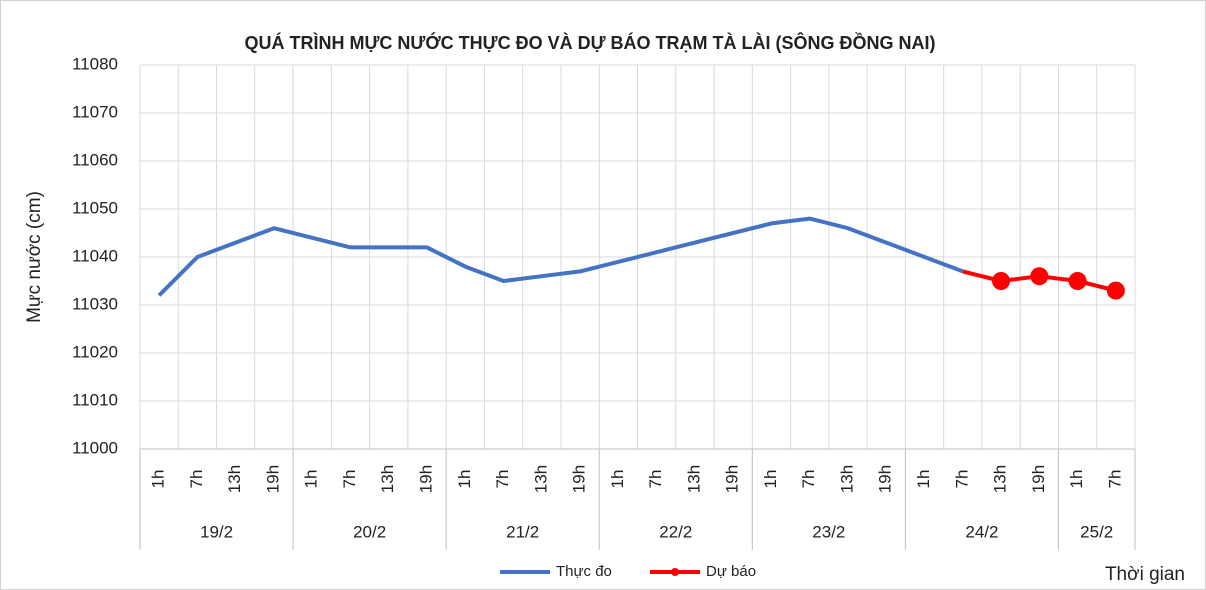 The width and height of the screenshot is (1206, 590). I want to click on y-tick-label: 11030, so click(95, 303).